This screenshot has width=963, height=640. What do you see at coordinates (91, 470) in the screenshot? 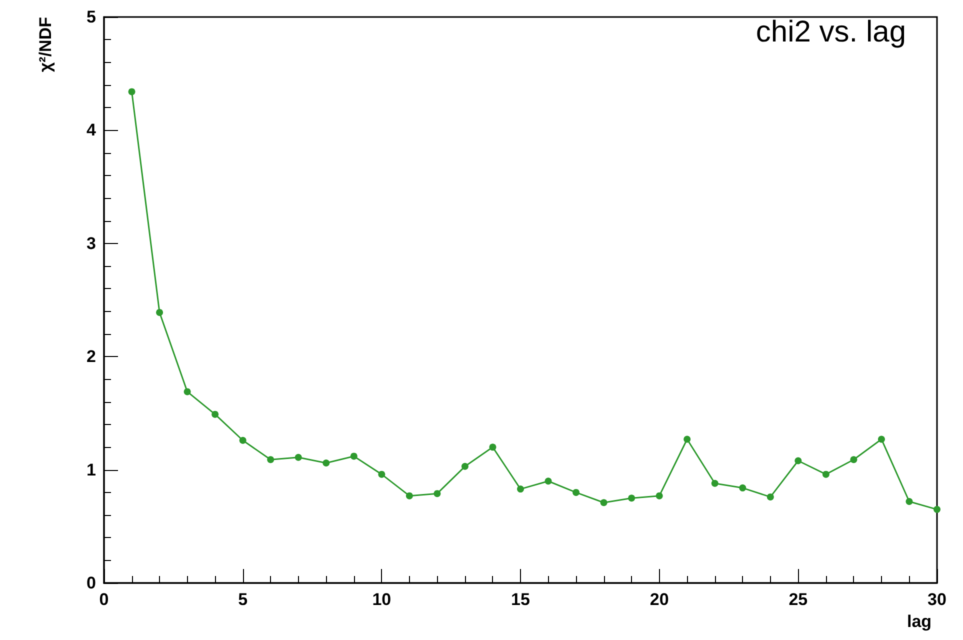
I see `y-tick-label: 1` at bounding box center [91, 470].